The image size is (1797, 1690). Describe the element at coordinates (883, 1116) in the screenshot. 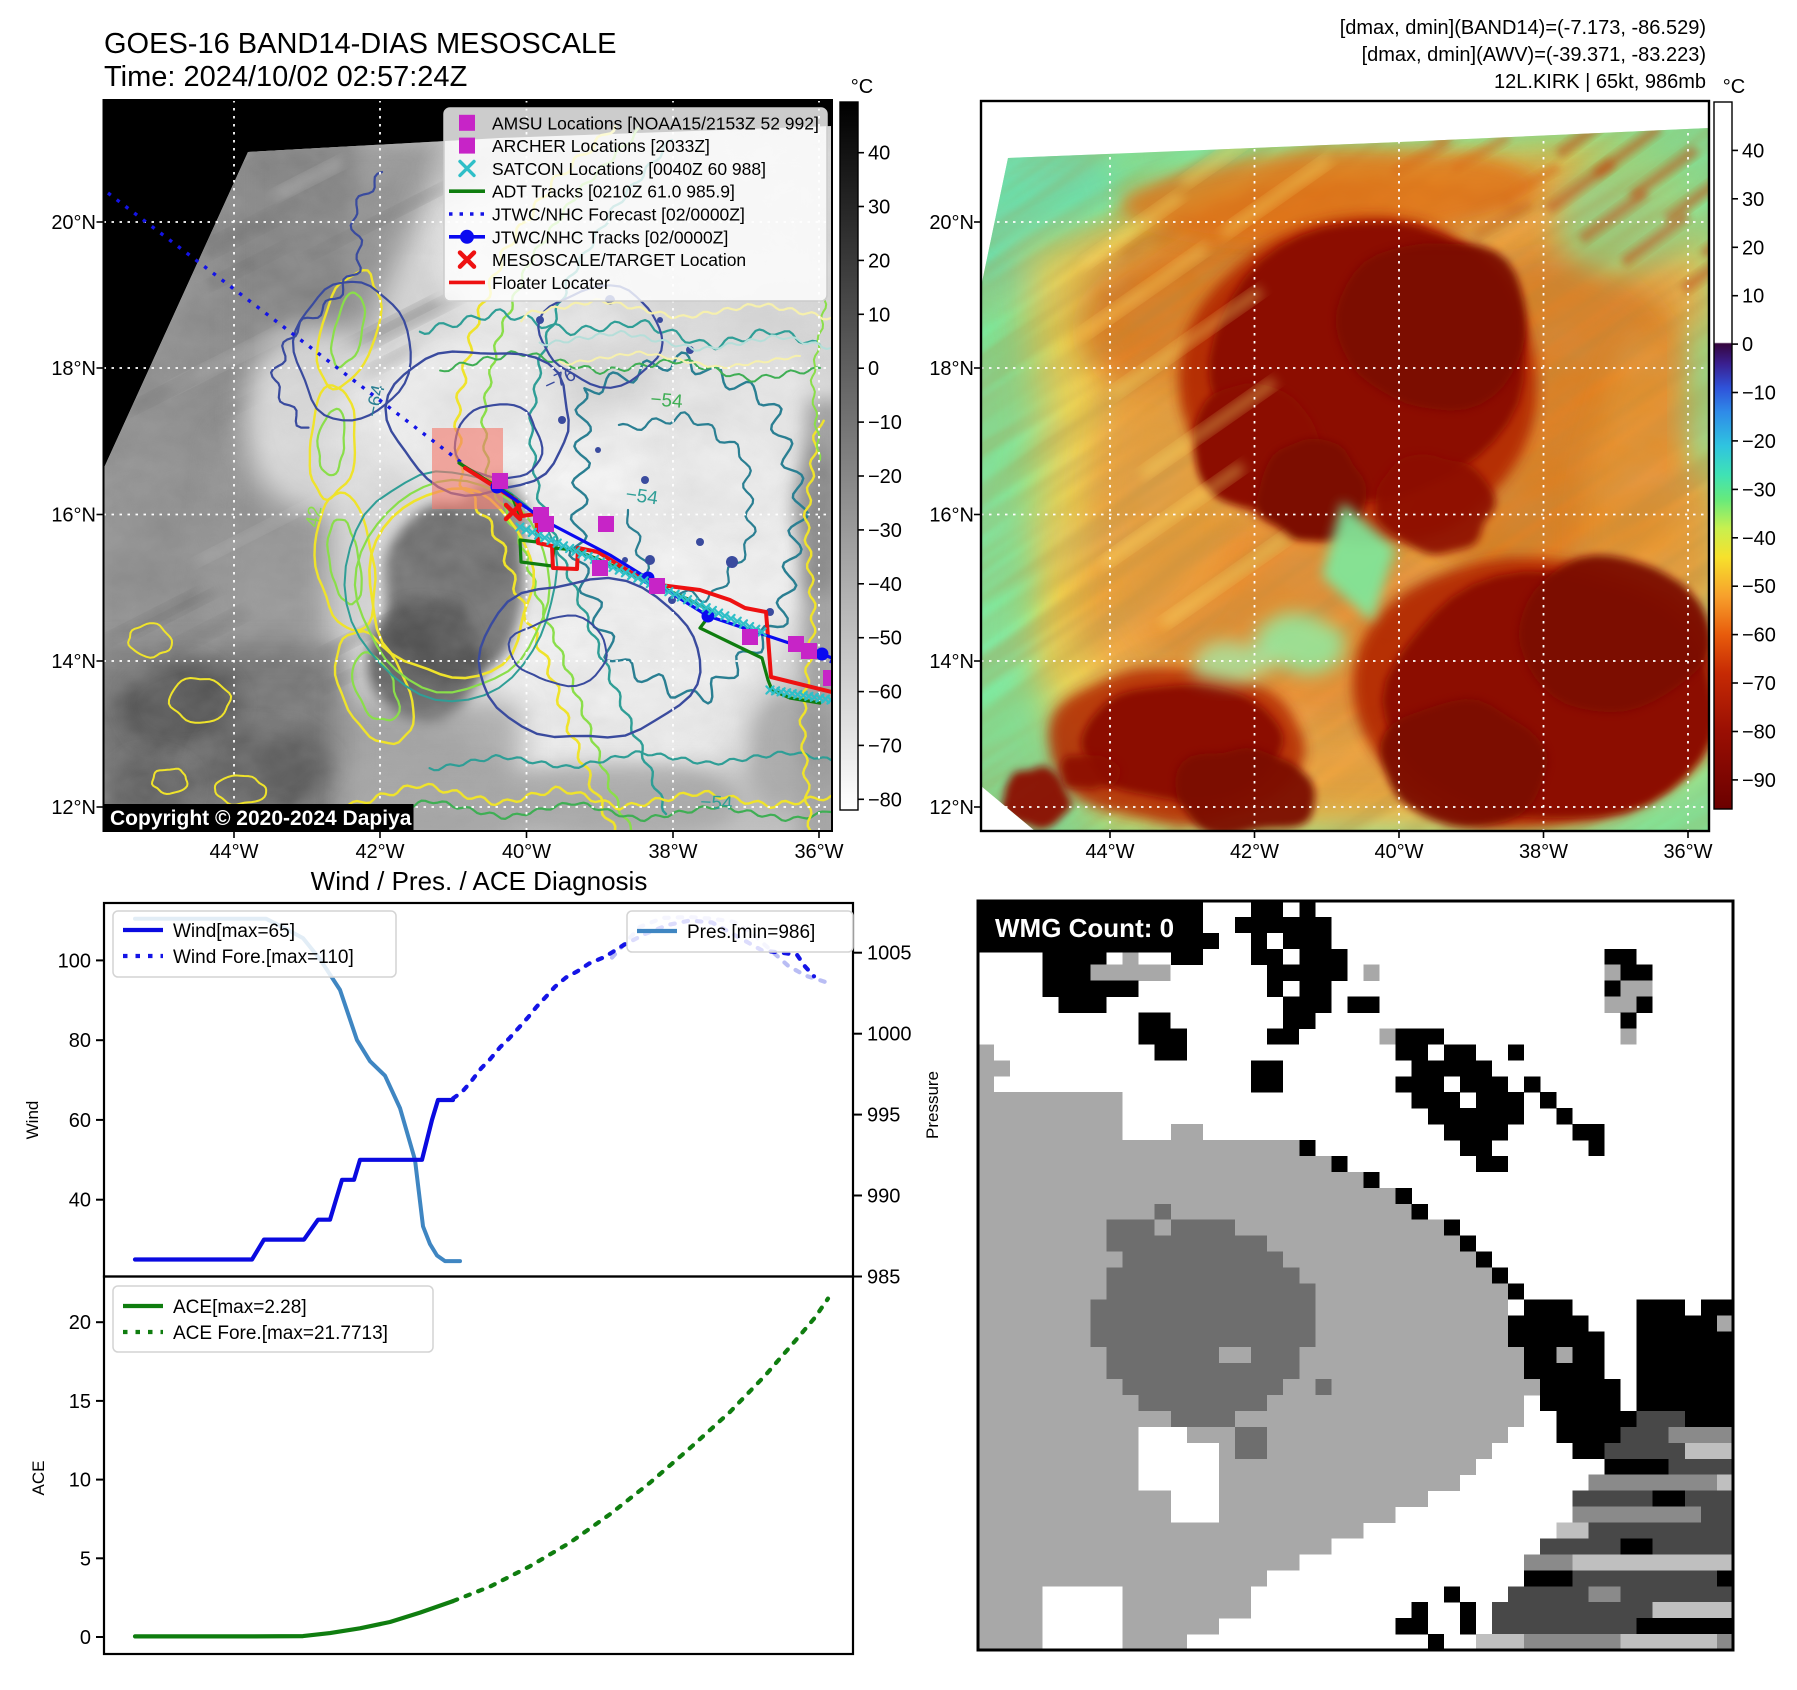

I see `svg-text: 995` at that location.